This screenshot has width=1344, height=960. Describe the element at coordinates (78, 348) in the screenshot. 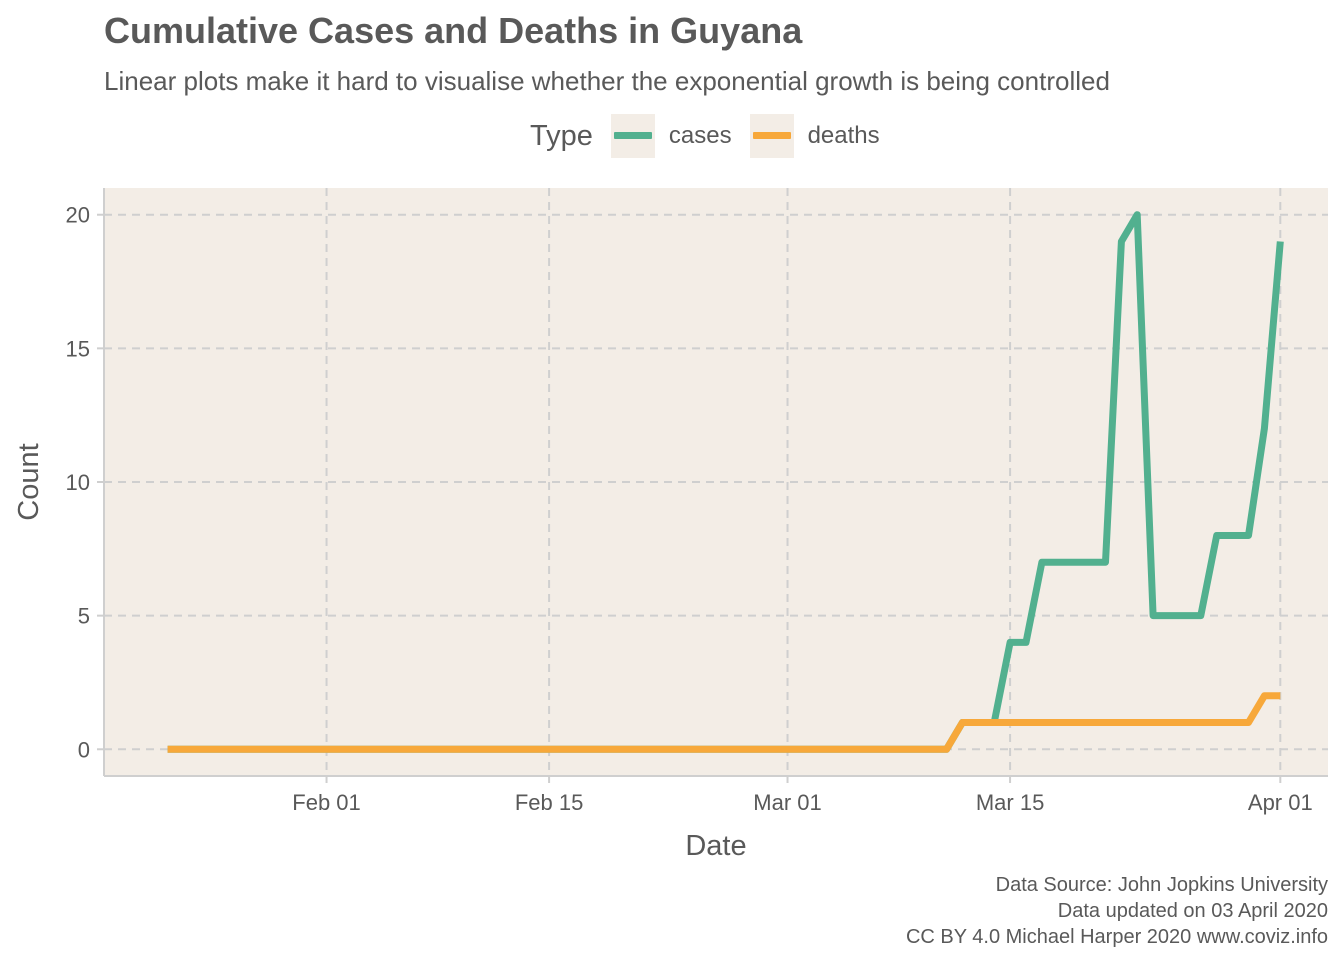

I see `y-tick-label: 15` at that location.